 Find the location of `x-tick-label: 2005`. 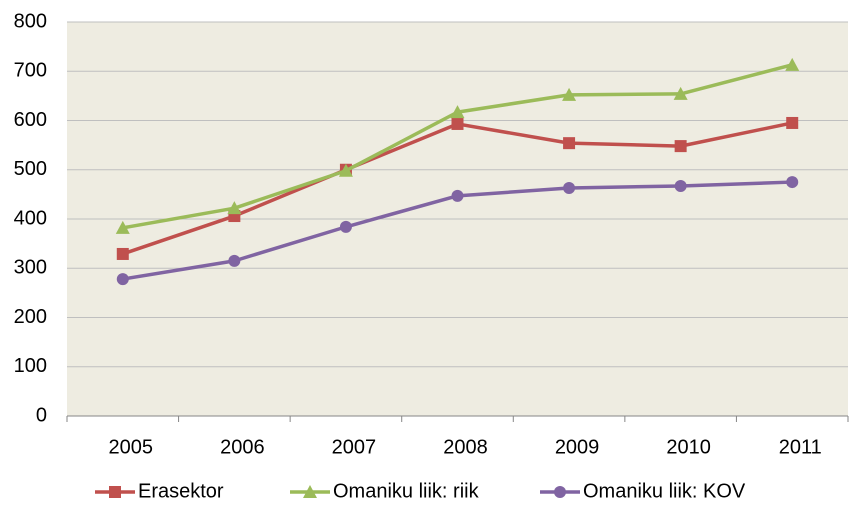

x-tick-label: 2005 is located at coordinates (131, 447).